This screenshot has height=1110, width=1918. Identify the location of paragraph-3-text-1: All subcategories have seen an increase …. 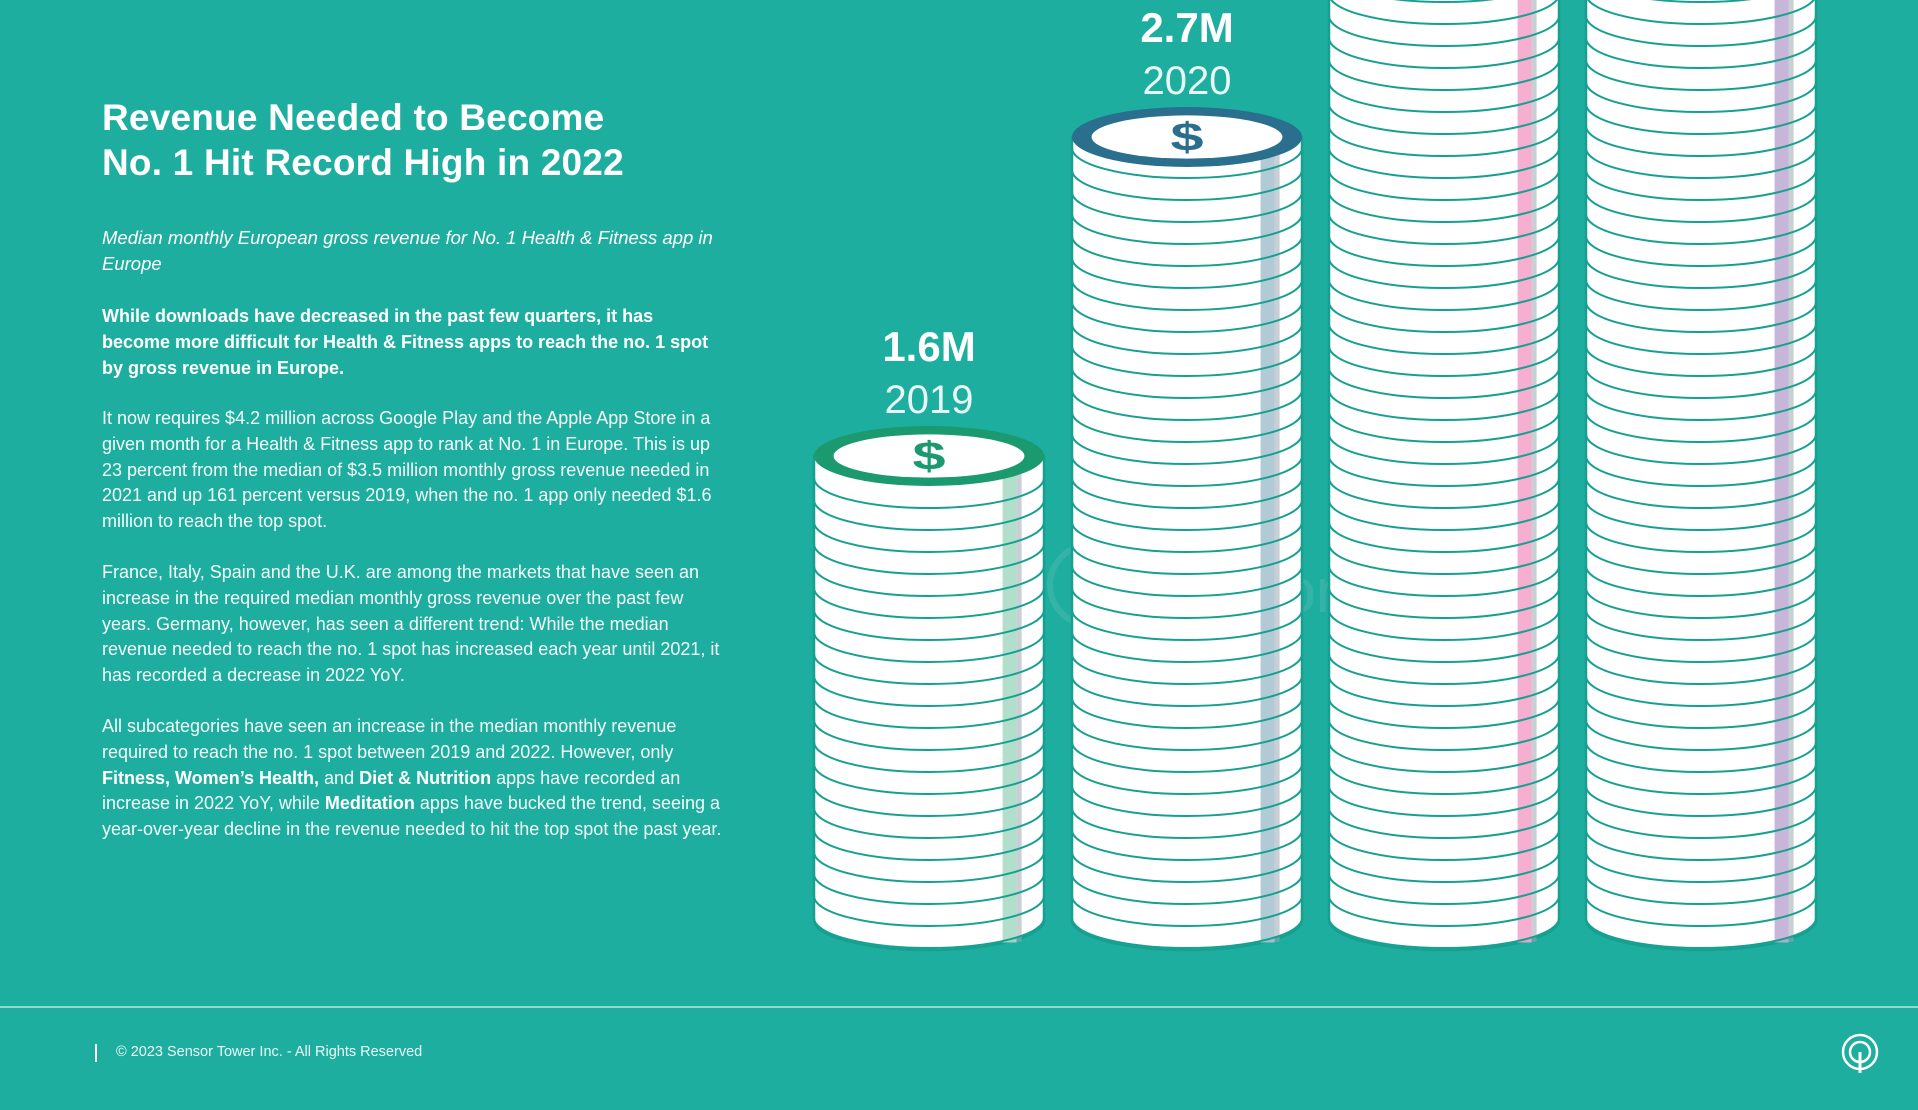
(389, 738).